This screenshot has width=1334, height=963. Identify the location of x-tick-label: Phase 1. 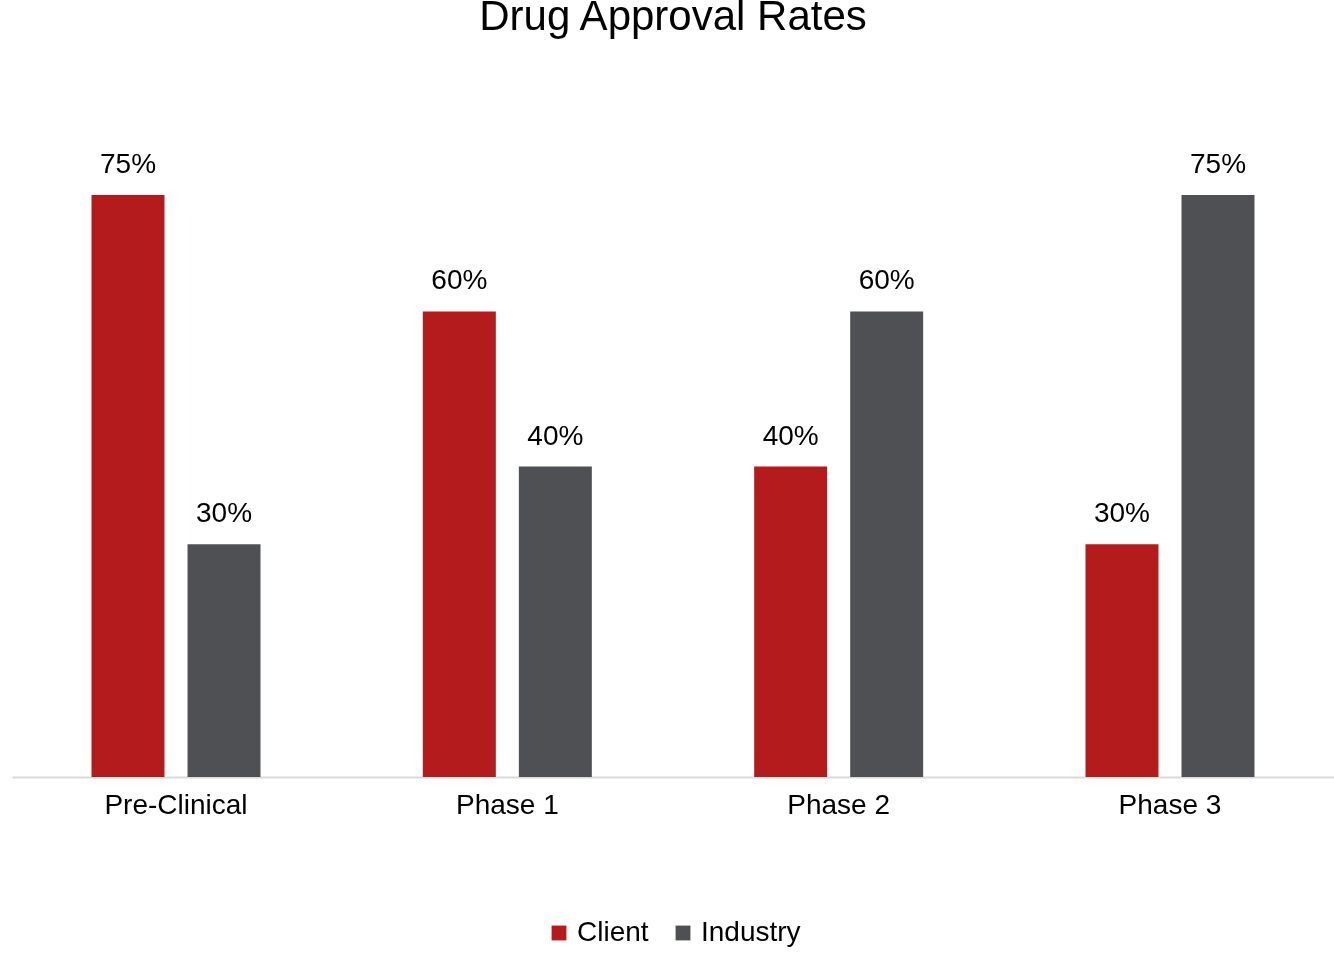
(507, 804).